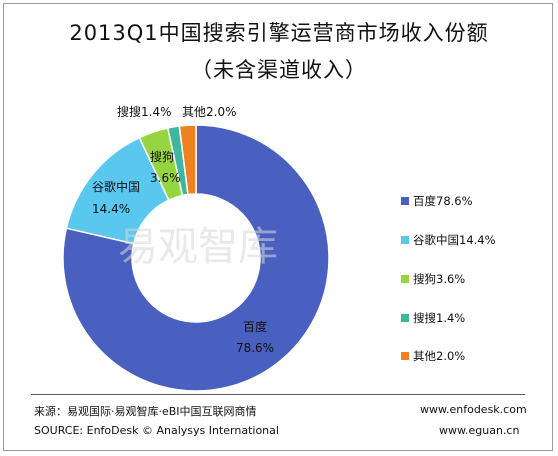 The height and width of the screenshot is (456, 558). I want to click on slice-label-outside-3: 搜搜1.4%, so click(144, 111).